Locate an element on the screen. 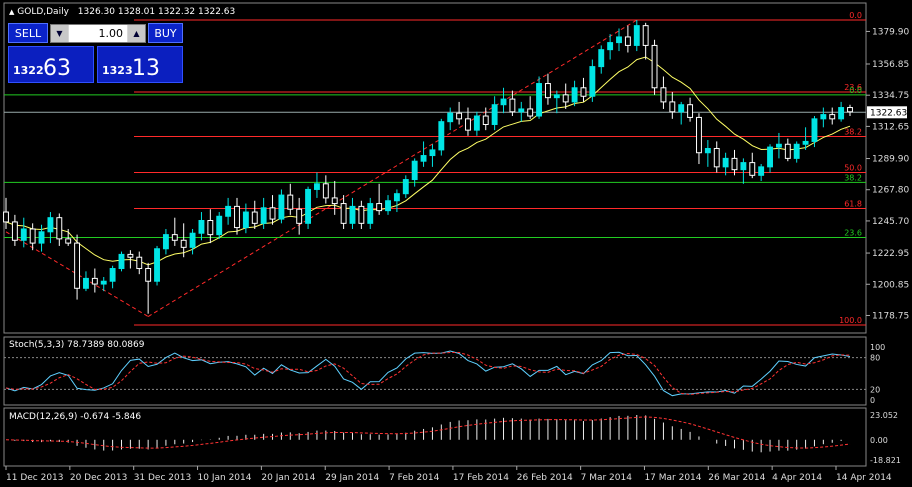 The width and height of the screenshot is (912, 487). date-tick-label: 7 Mar 2014 is located at coordinates (607, 478).